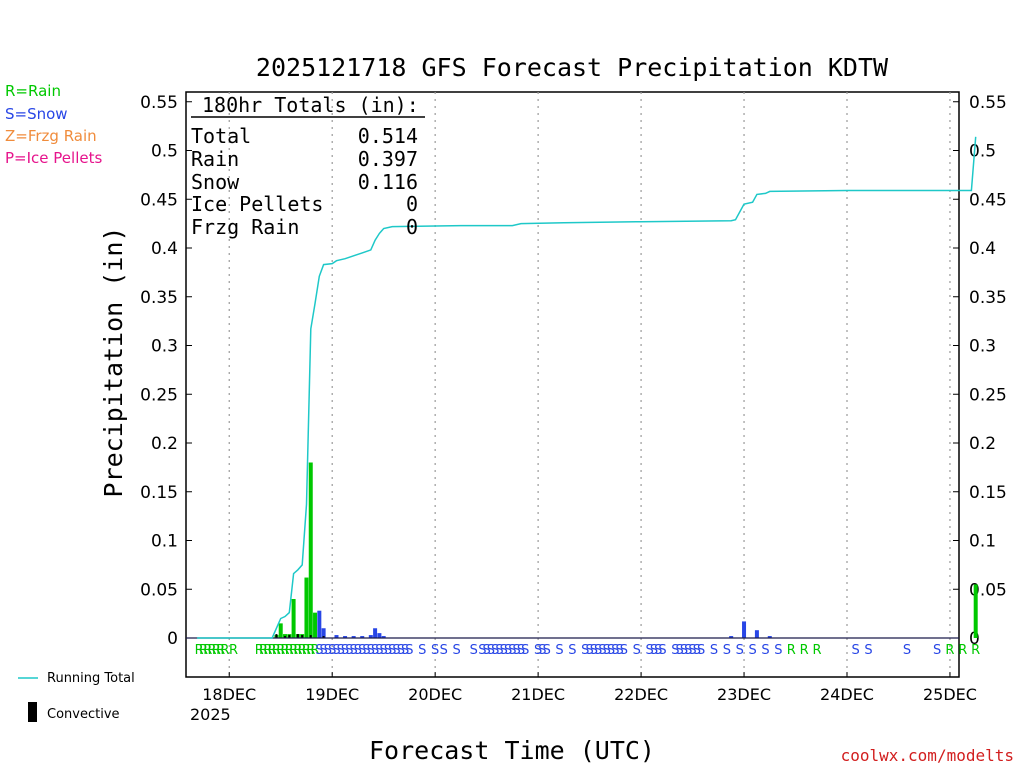 Image resolution: width=1024 pixels, height=768 pixels. Describe the element at coordinates (512, 750) in the screenshot. I see `x-axis-label: Forecast Time (UTC)` at that location.